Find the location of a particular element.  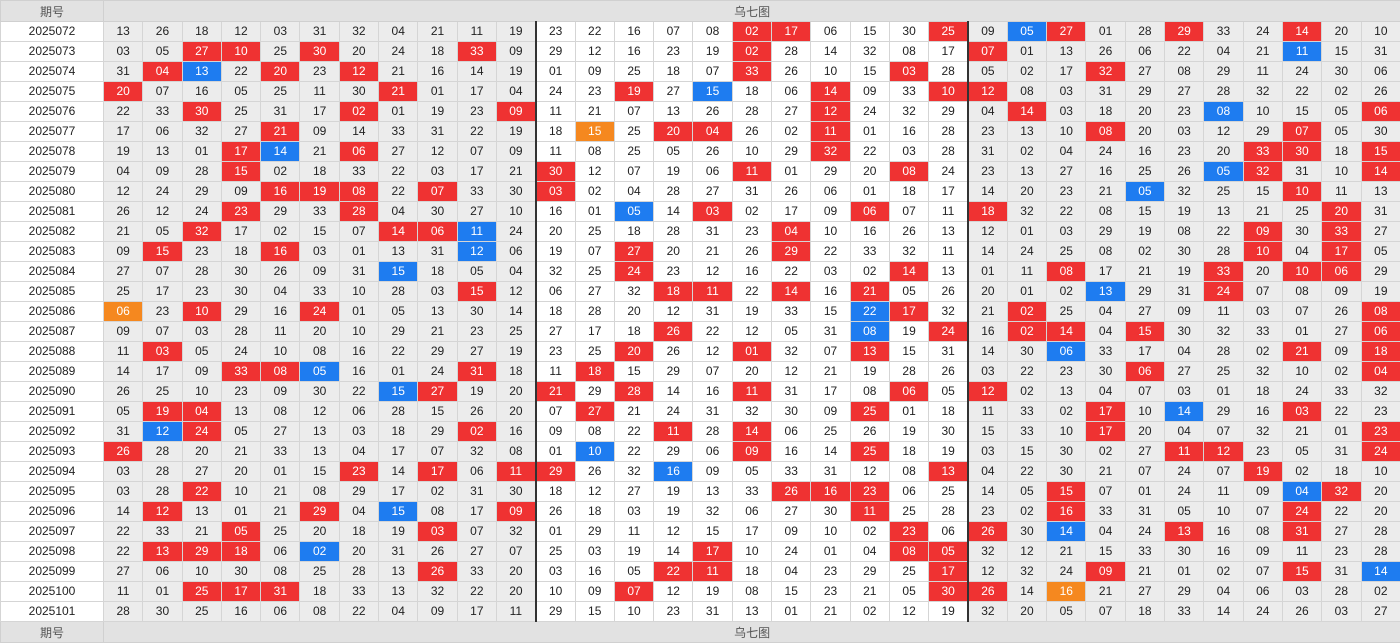

highlighted-number-cell: 28 is located at coordinates (633, 392).